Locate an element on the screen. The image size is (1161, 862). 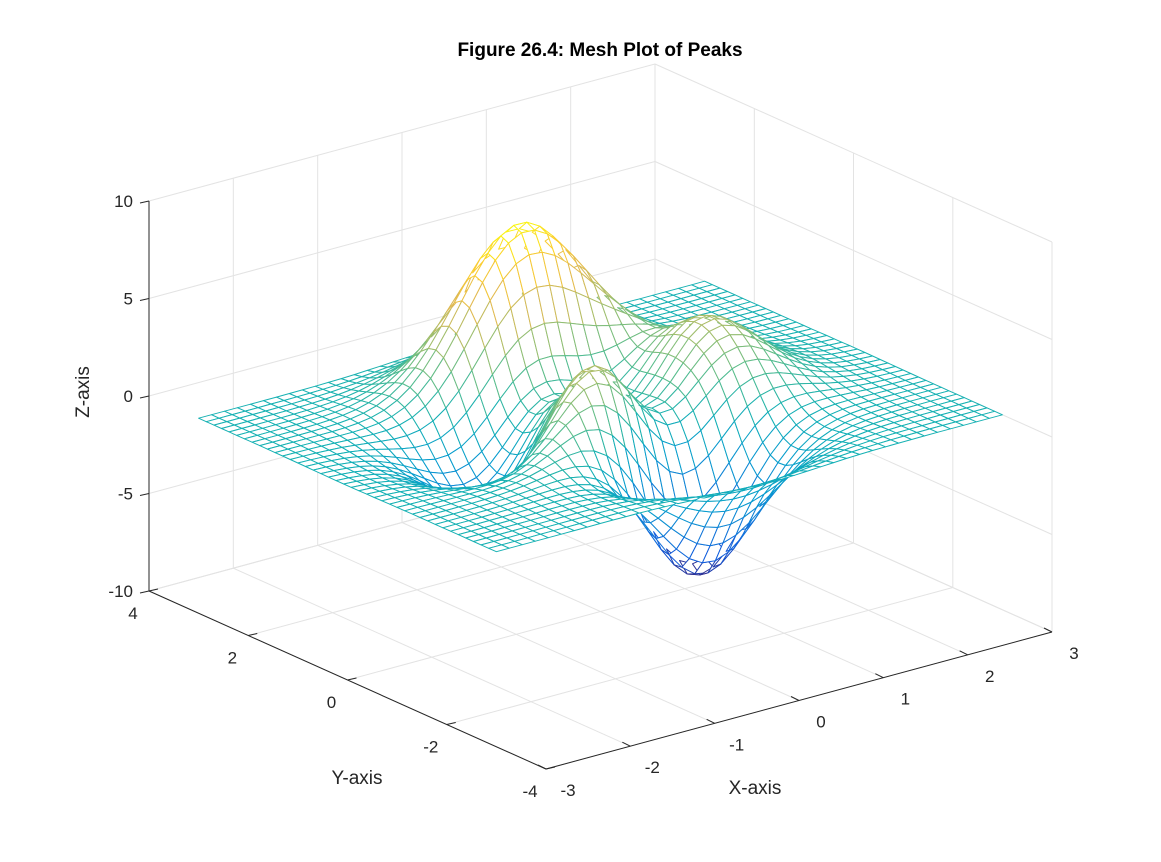
x-tick-label: -3 is located at coordinates (567, 790).